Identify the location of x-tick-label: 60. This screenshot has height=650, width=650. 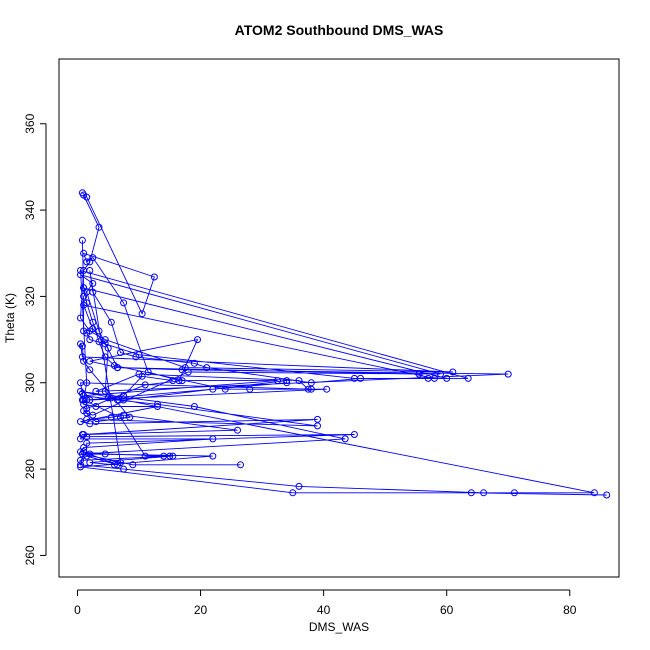
(447, 610).